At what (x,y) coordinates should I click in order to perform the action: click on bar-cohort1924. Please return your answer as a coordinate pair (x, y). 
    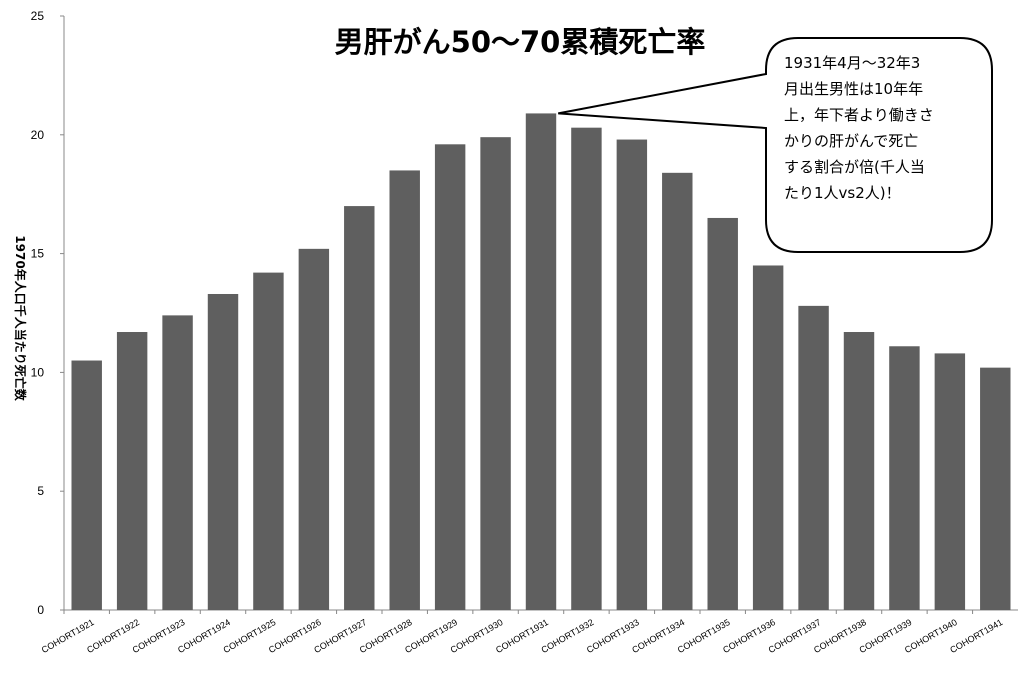
    Looking at the image, I should click on (223, 451).